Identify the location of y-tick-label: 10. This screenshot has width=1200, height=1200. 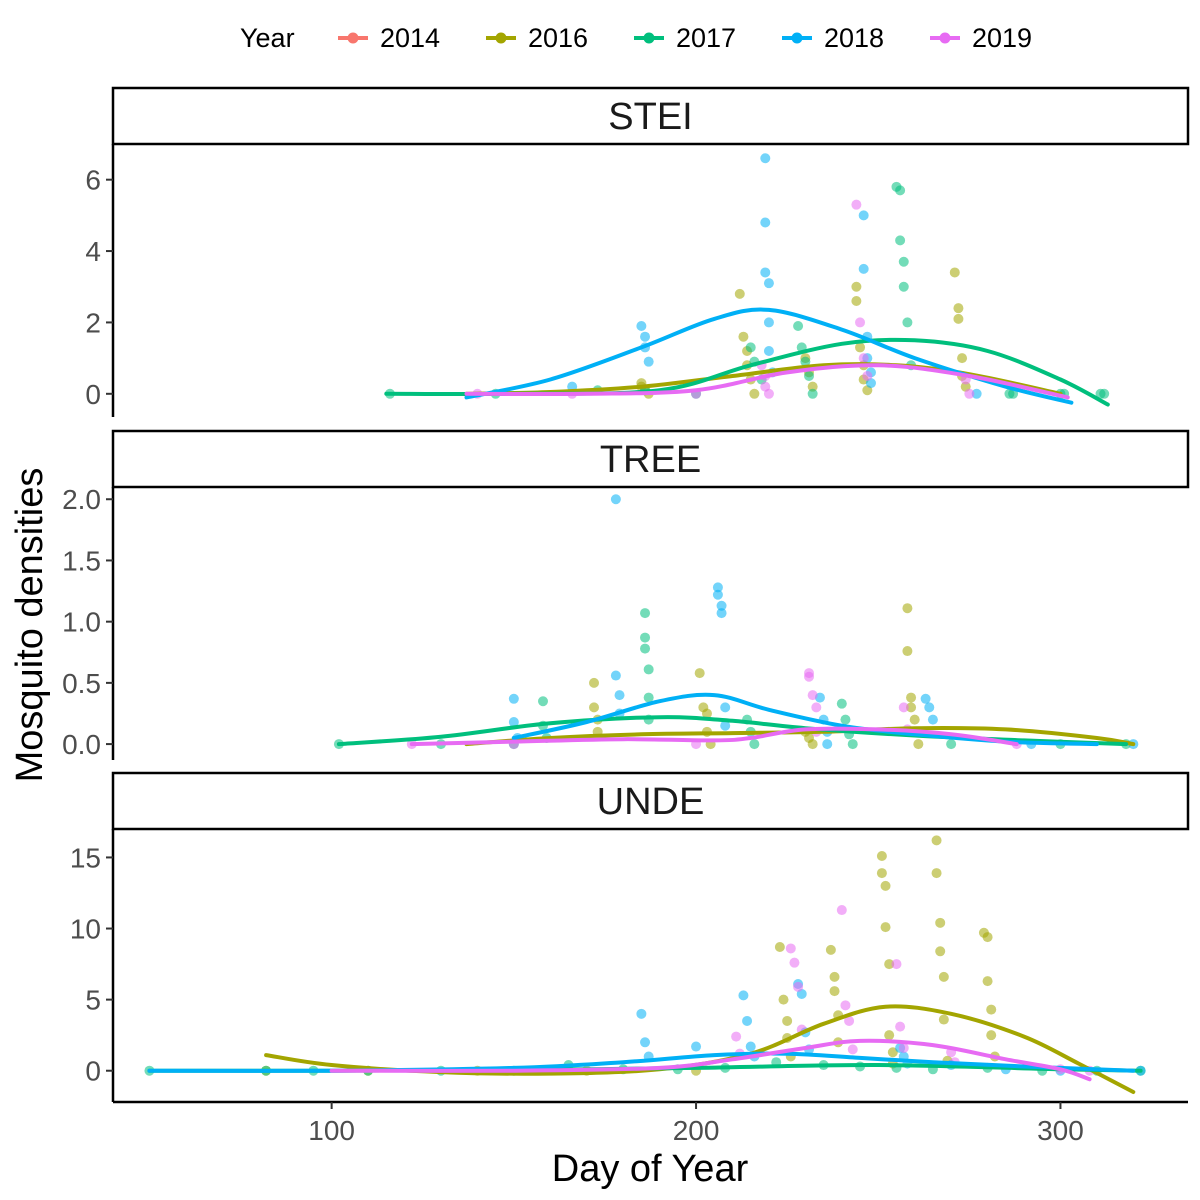
(85, 929).